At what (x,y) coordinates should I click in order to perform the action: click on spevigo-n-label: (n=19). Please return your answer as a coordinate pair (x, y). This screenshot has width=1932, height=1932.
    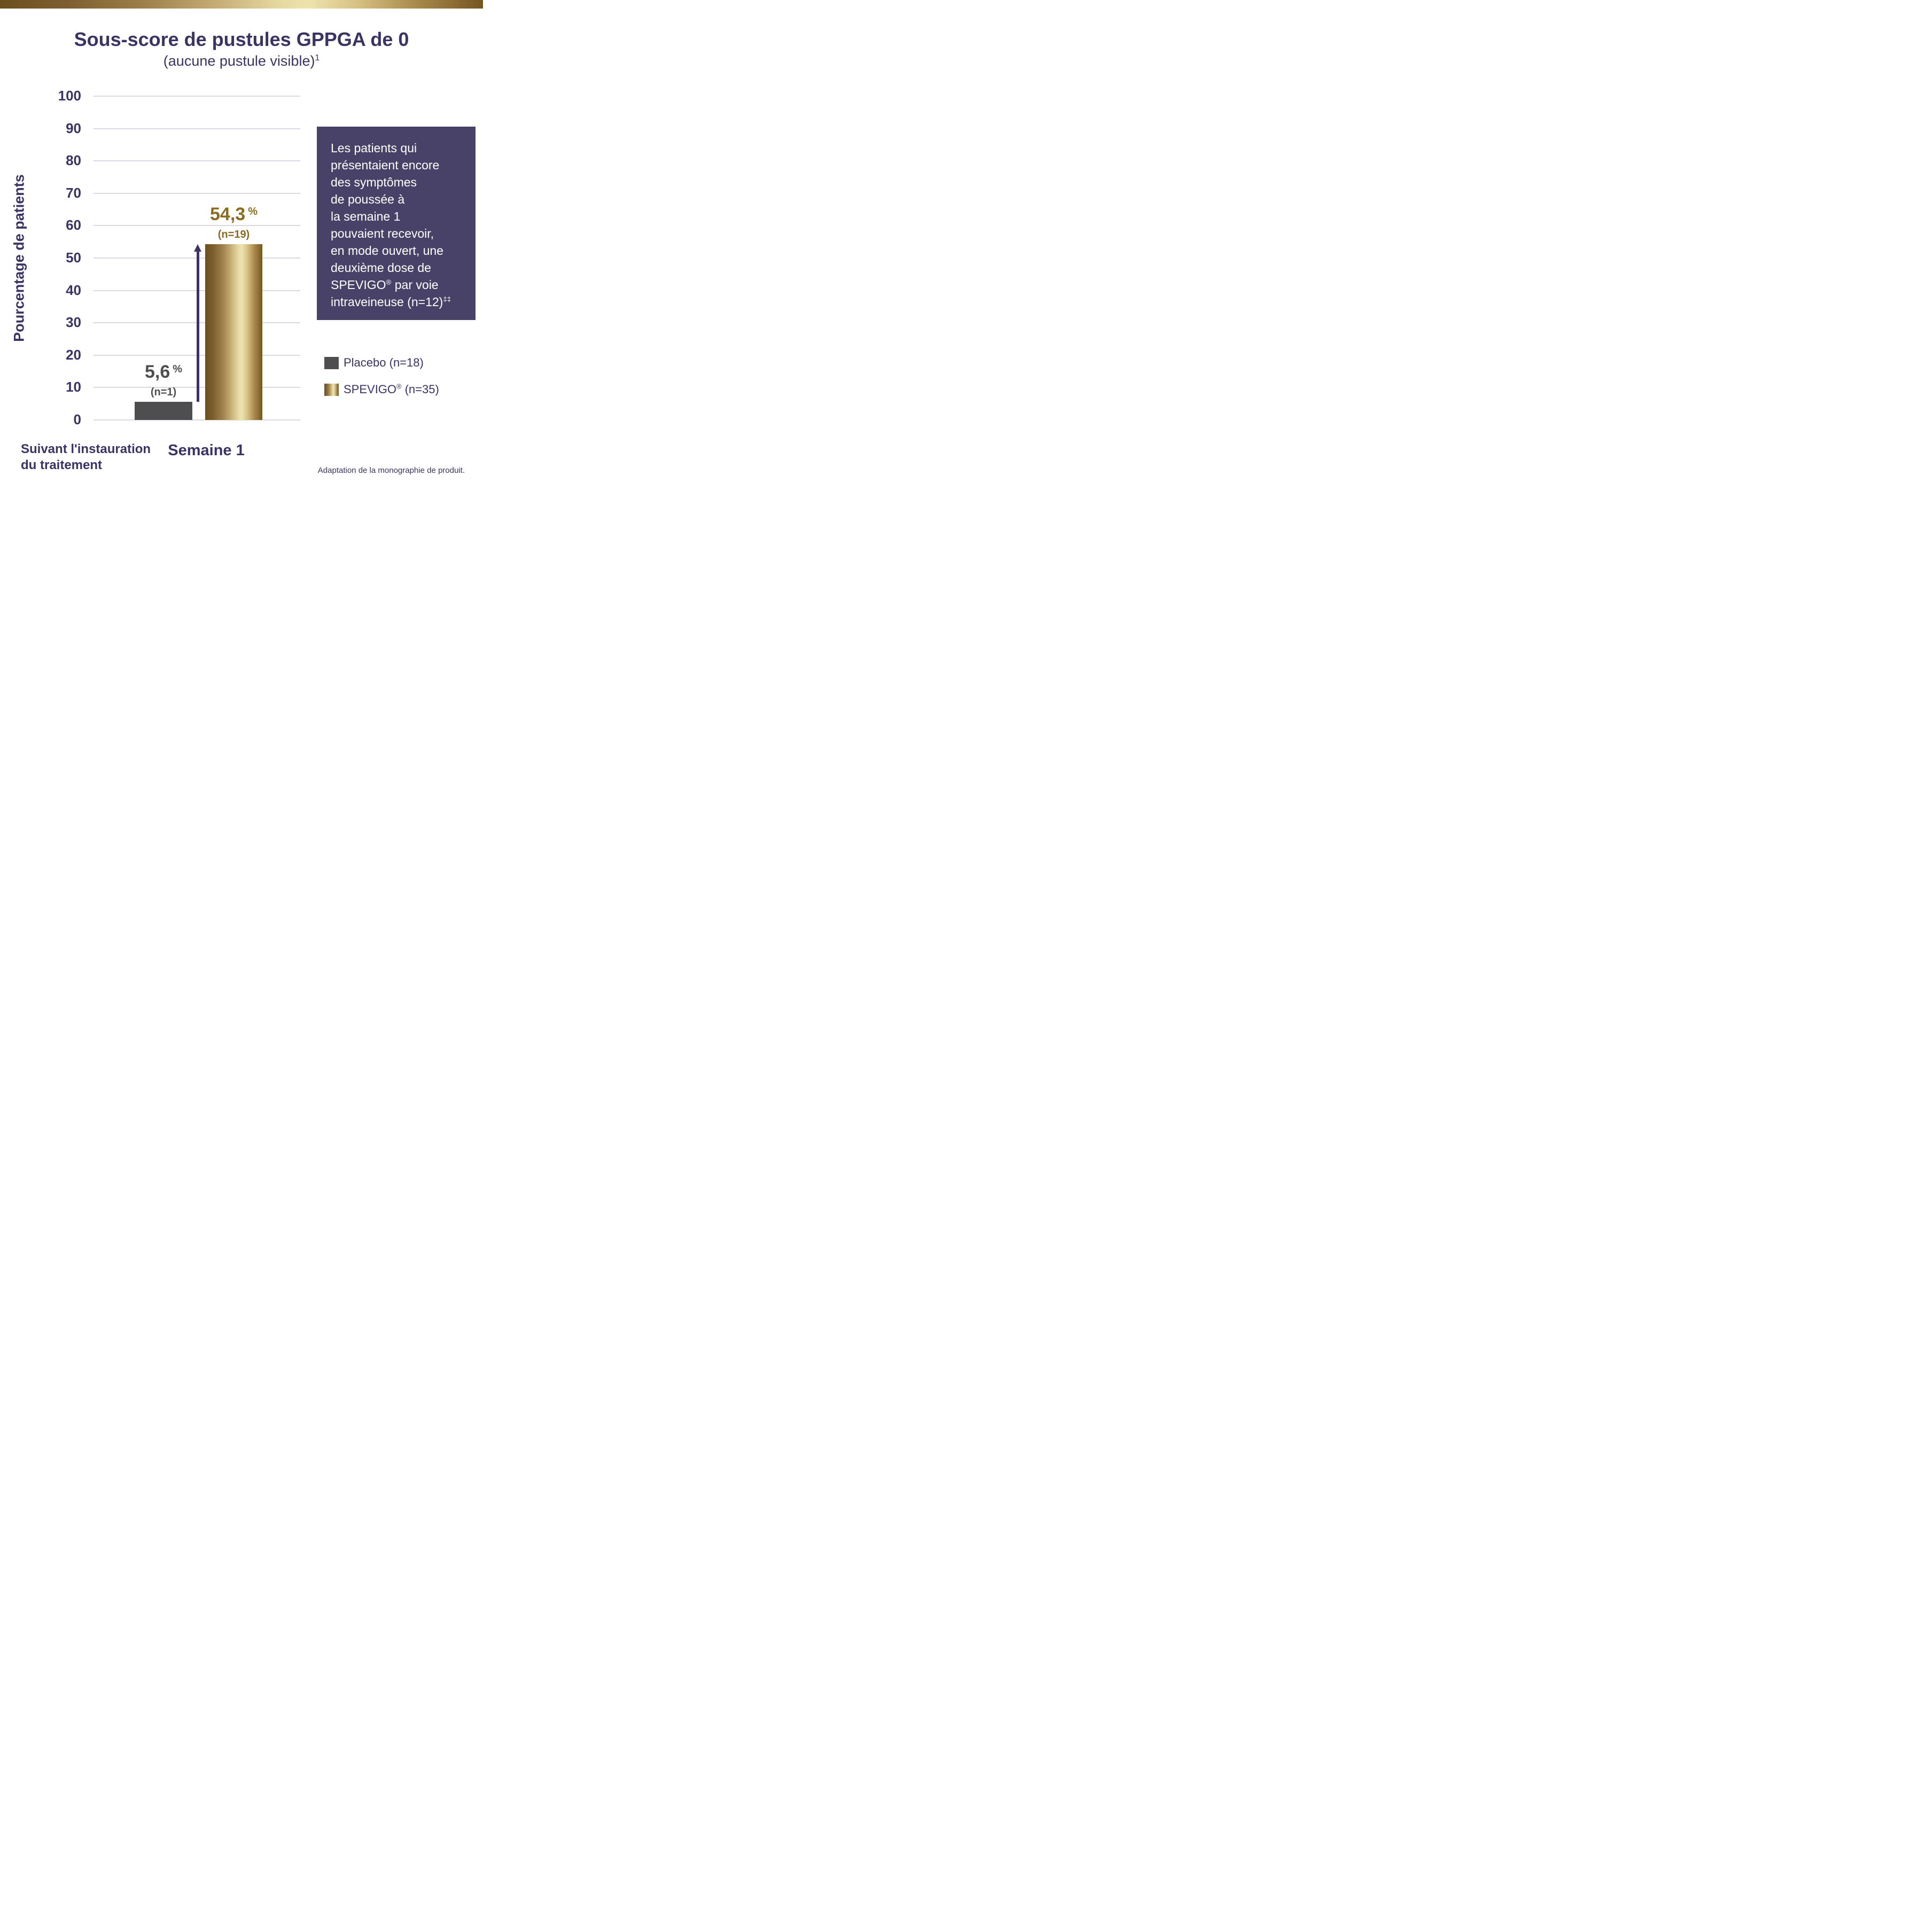
    Looking at the image, I should click on (233, 235).